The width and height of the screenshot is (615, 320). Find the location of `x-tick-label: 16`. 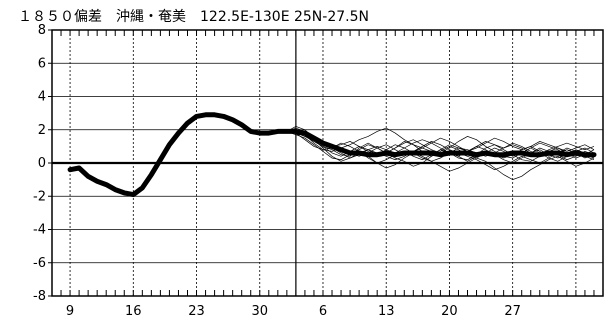

x-tick-label: 16 is located at coordinates (133, 311).